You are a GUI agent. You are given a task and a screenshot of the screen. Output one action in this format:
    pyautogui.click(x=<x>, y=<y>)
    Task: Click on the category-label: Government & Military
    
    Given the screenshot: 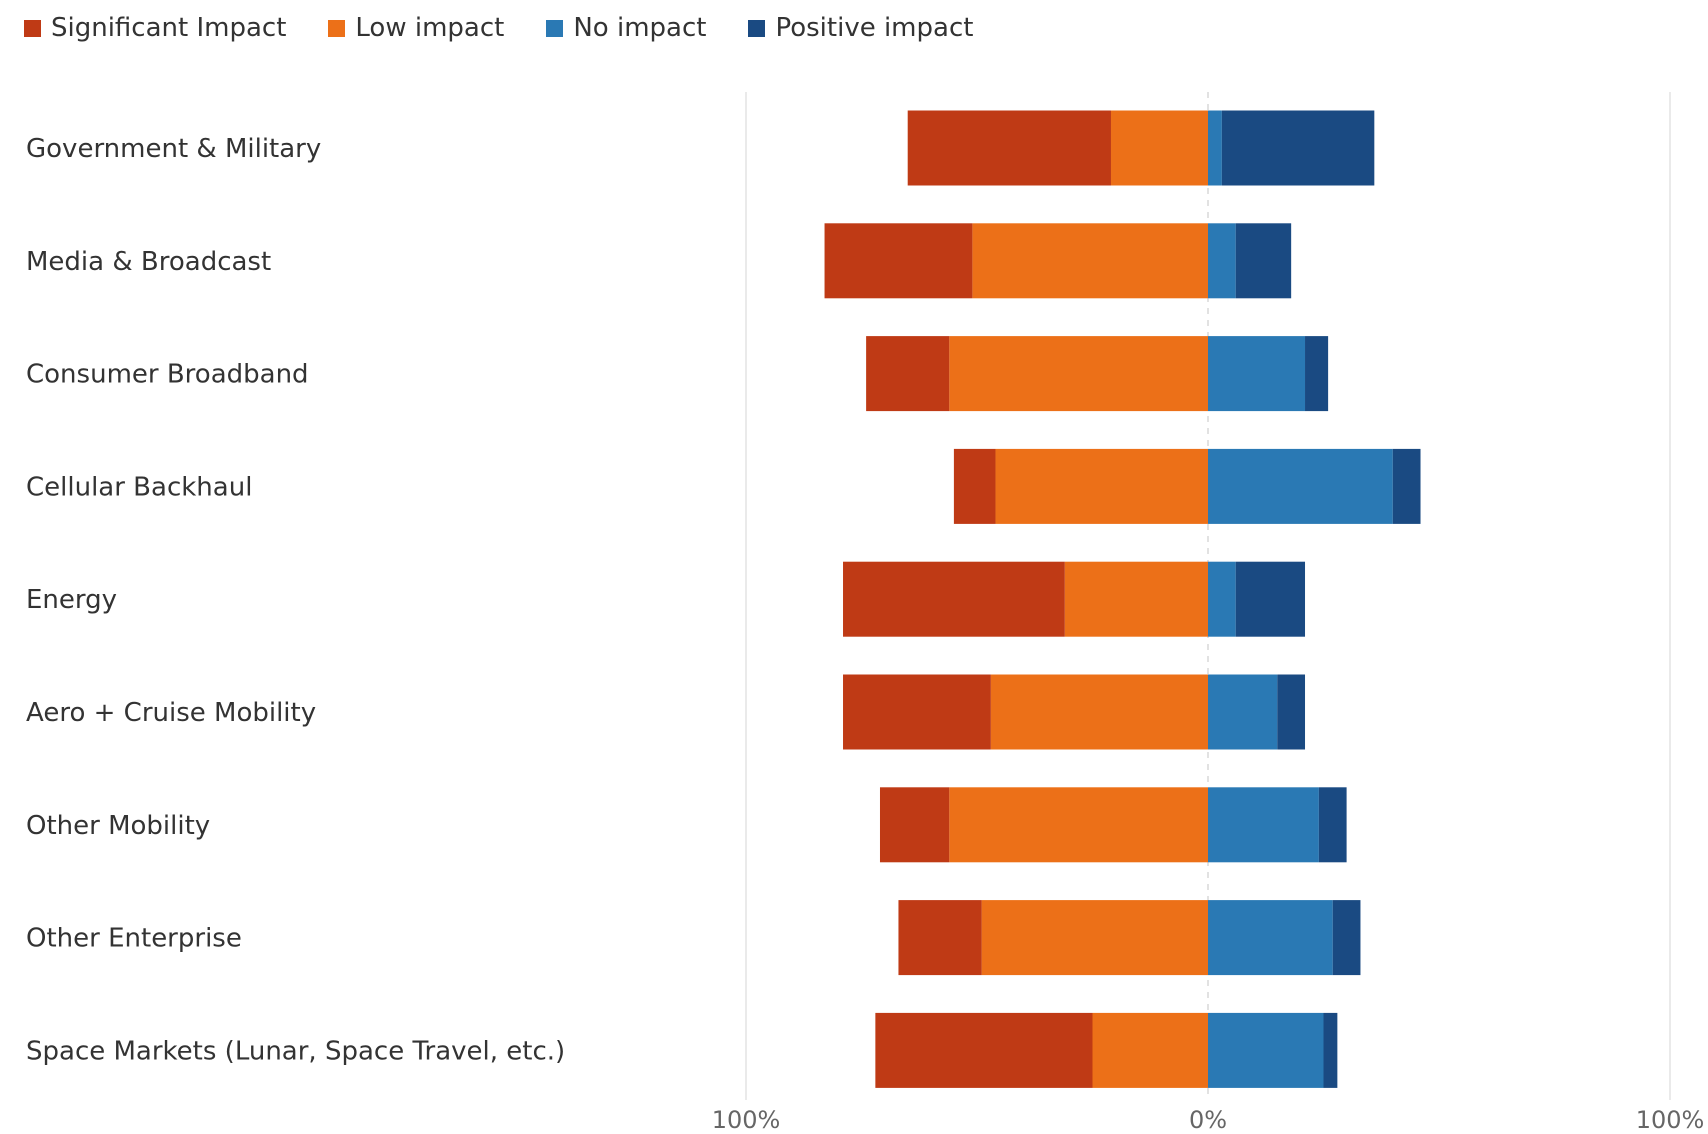 What is the action you would take?
    pyautogui.click(x=173, y=149)
    